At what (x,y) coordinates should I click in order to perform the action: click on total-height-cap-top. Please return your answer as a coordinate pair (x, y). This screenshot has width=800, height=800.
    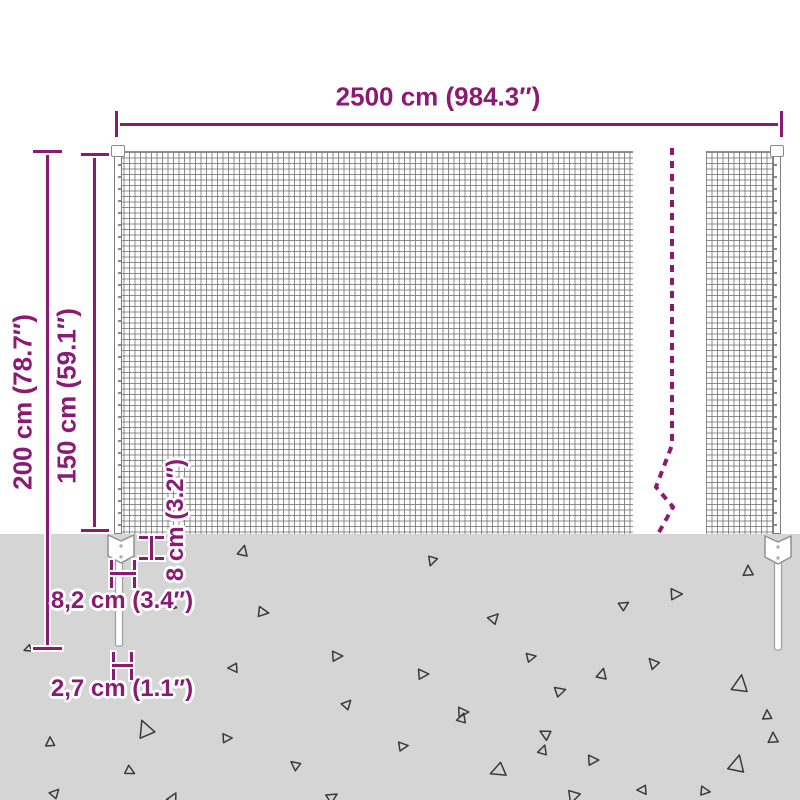
    Looking at the image, I should click on (47, 151).